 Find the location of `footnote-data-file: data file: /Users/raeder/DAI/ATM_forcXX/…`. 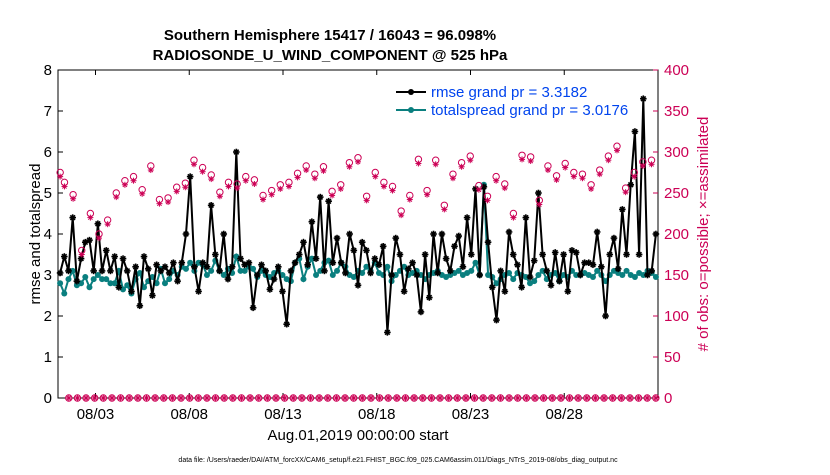

footnote-data-file: data file: /Users/raeder/DAI/ATM_forcXX/… is located at coordinates (398, 460).